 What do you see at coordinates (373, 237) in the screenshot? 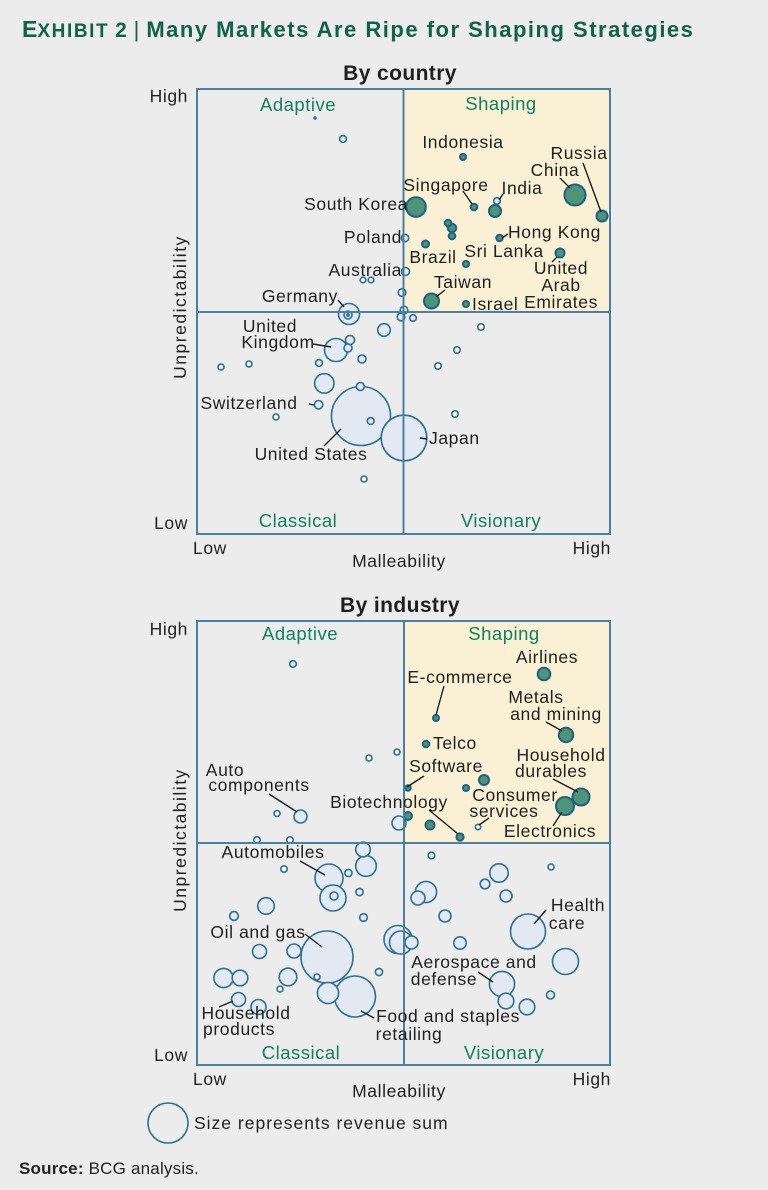
I see `svg-text: Poland` at bounding box center [373, 237].